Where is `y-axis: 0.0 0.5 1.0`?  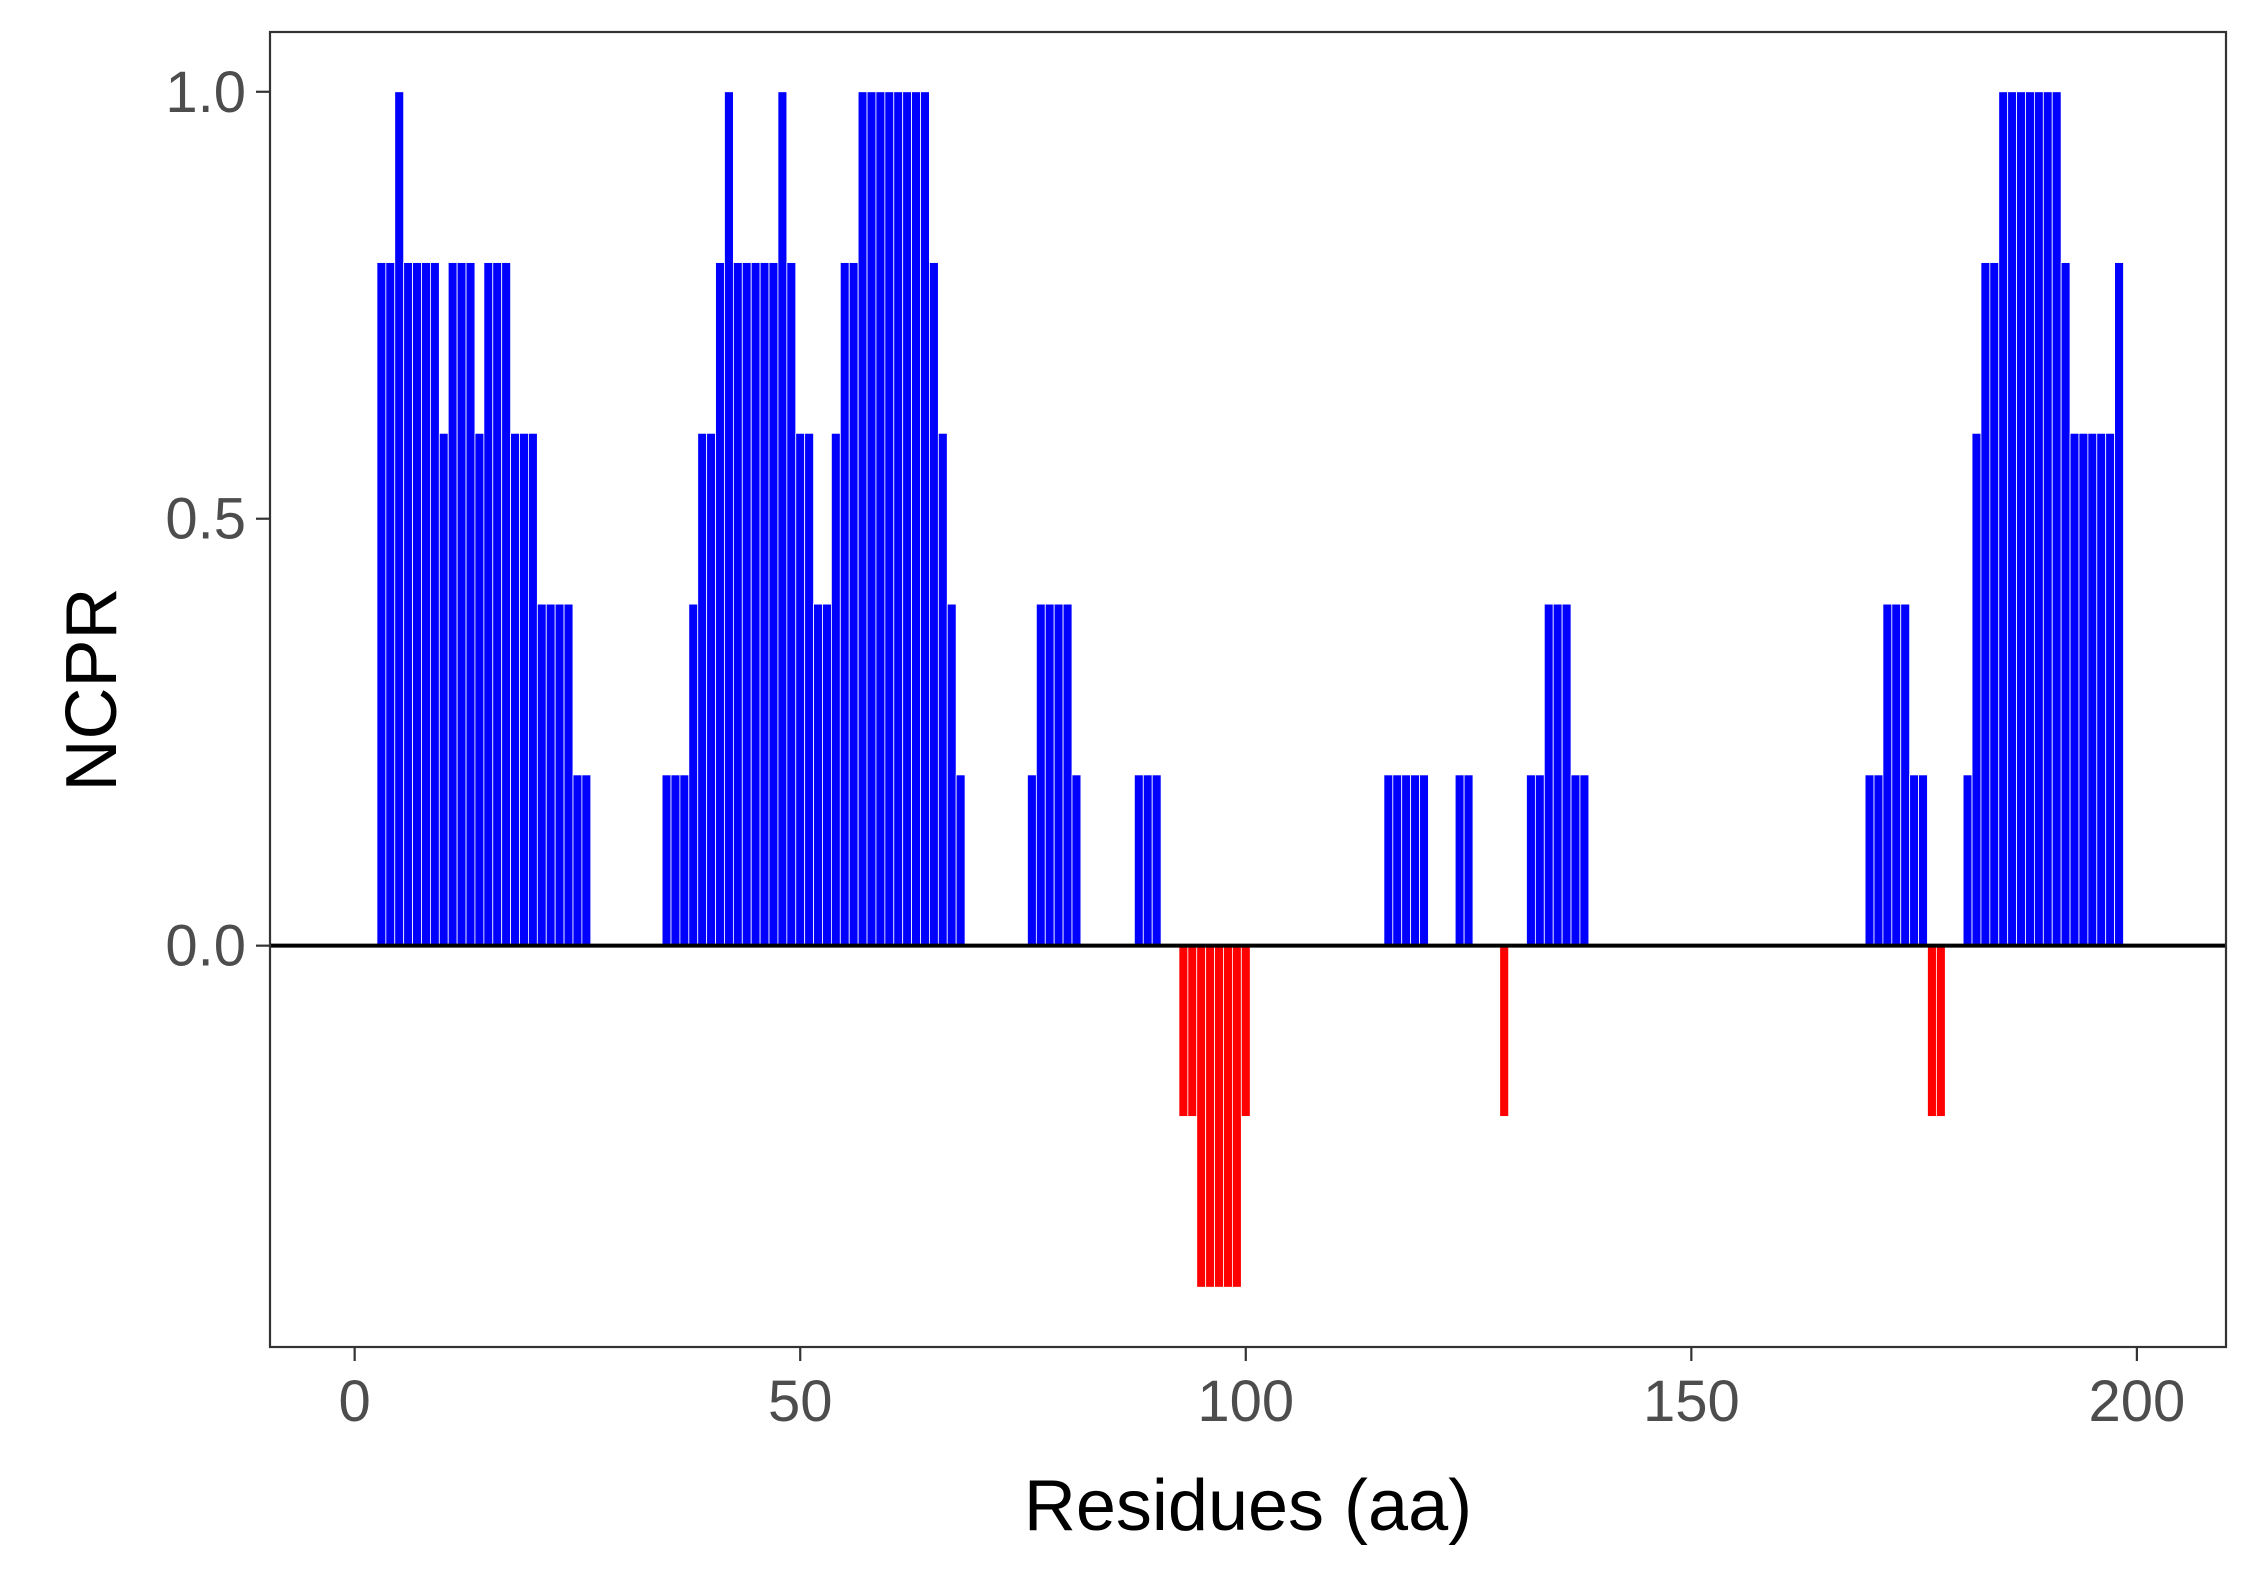
y-axis: 0.0 0.5 1.0 is located at coordinates (217, 519).